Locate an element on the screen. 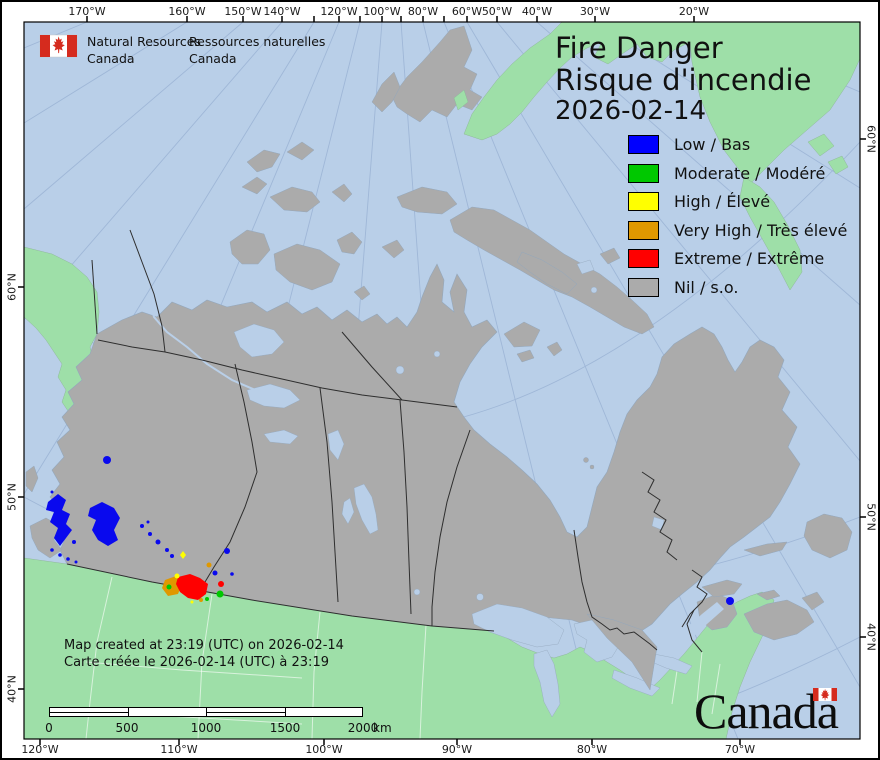  coordinate-label: 140°W is located at coordinates (282, 11).